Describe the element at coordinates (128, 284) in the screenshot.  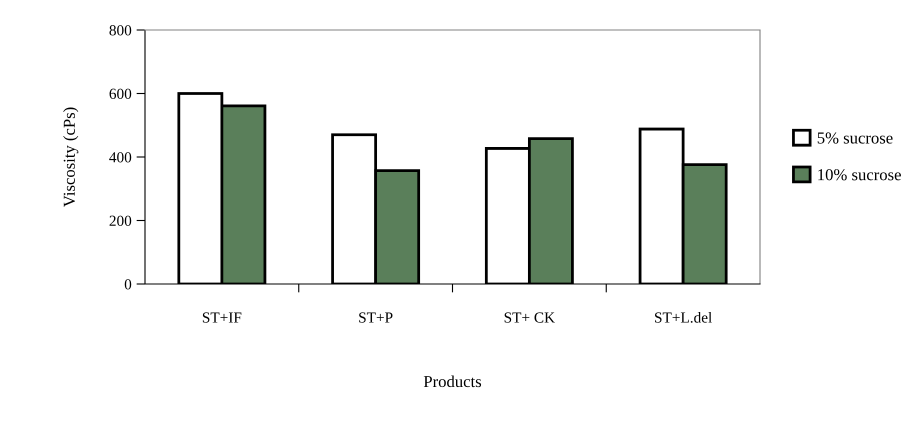
I see `y-tick-label: 0` at that location.